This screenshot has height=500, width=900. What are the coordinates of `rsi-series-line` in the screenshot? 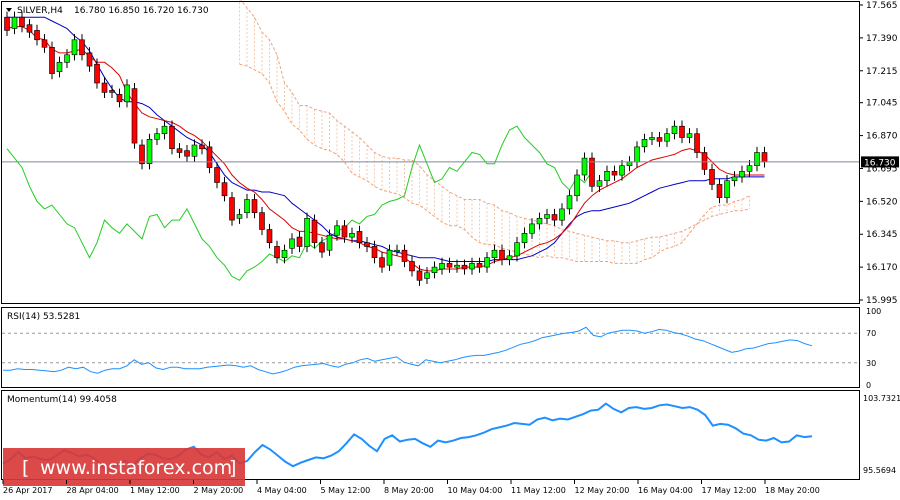 It's located at (408, 350).